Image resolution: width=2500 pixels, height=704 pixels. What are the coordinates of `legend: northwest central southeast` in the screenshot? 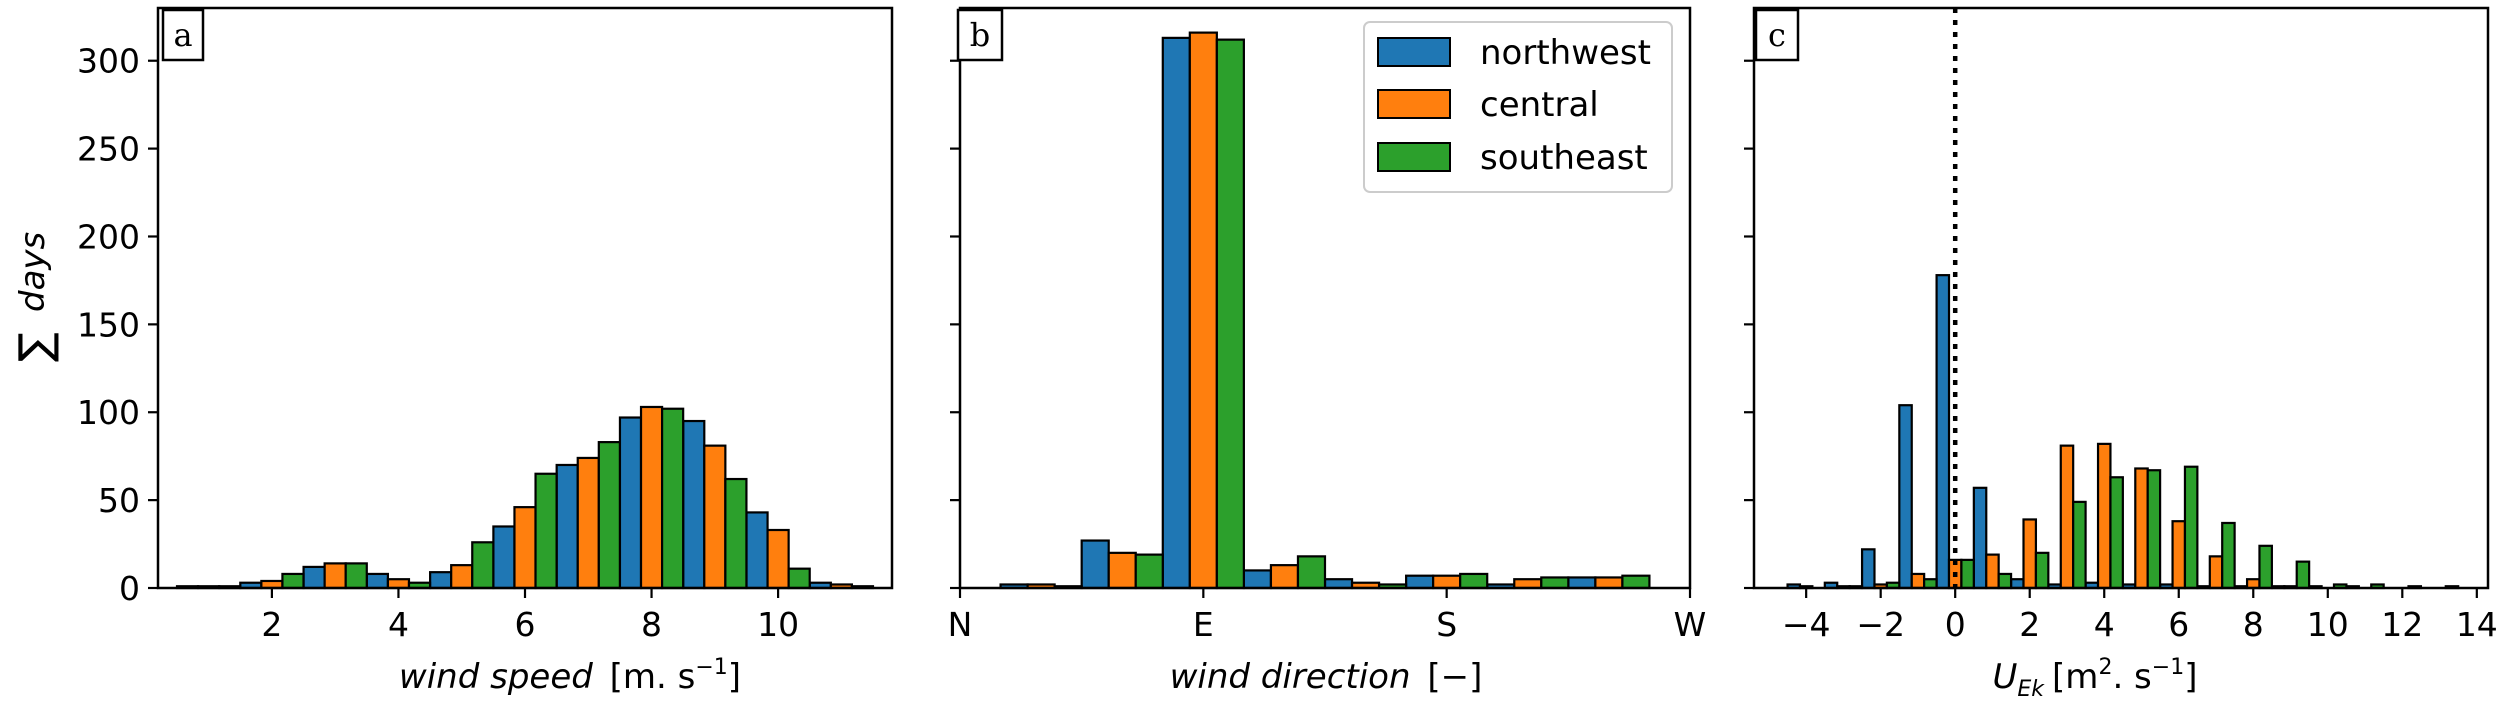 It's located at (1518, 107).